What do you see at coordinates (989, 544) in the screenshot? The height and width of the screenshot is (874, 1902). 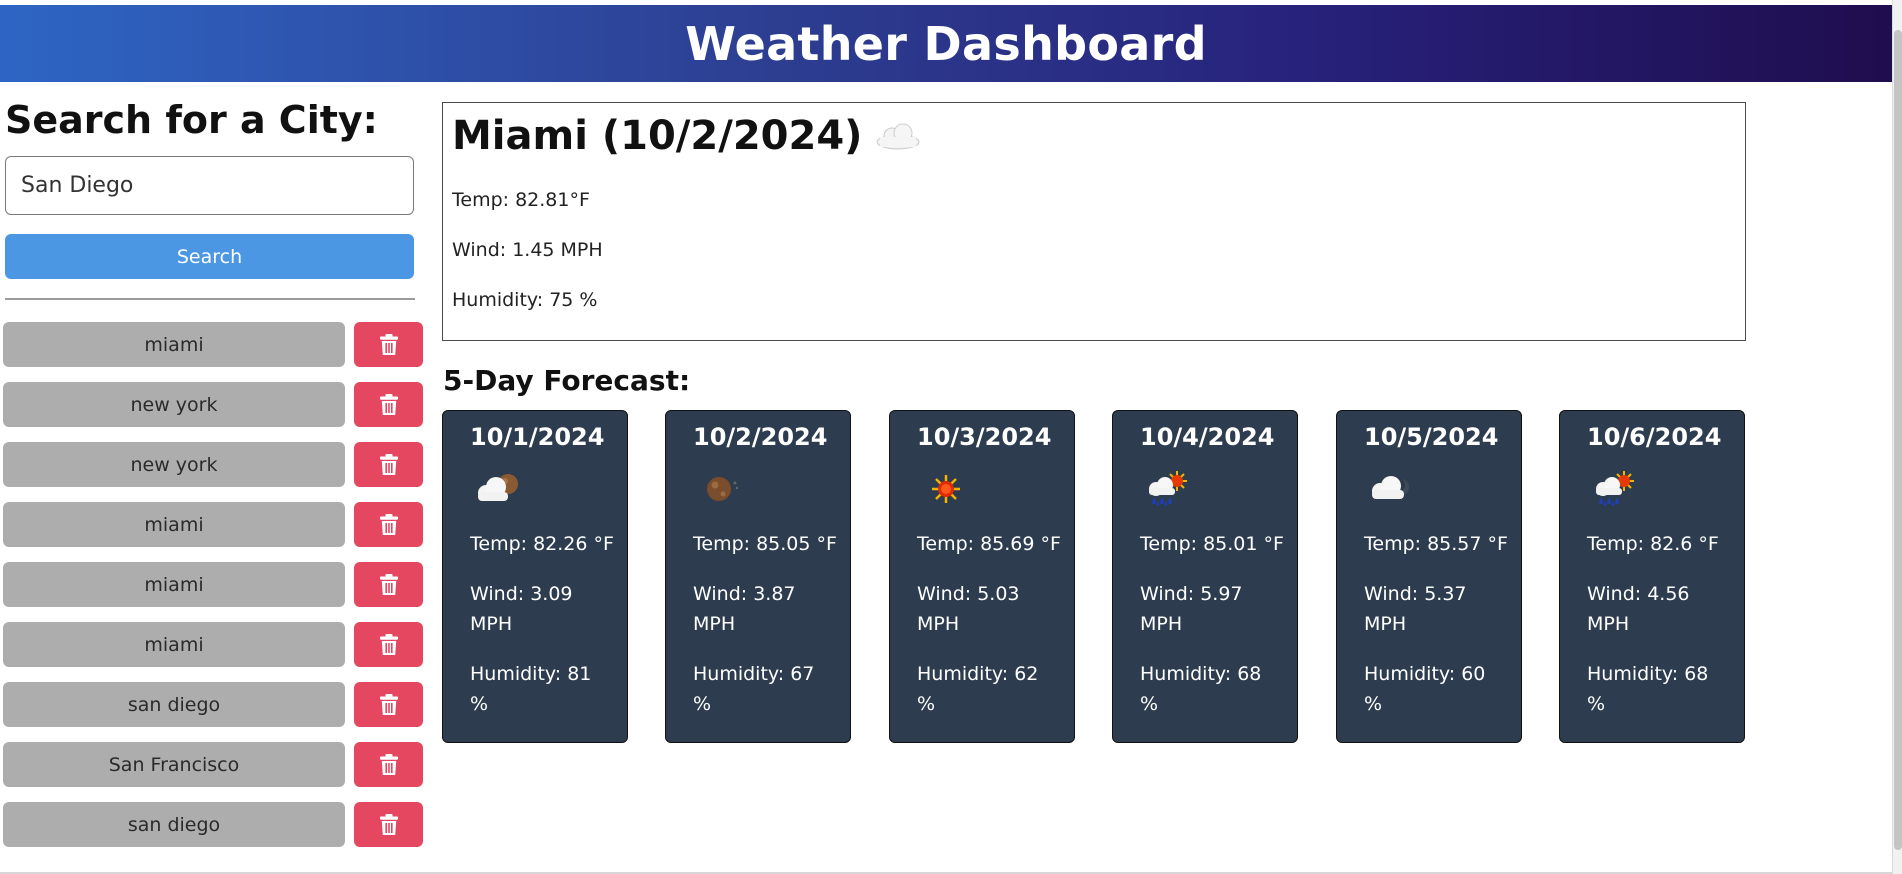 I see `forecast-temp: Temp: 85.69 °F` at bounding box center [989, 544].